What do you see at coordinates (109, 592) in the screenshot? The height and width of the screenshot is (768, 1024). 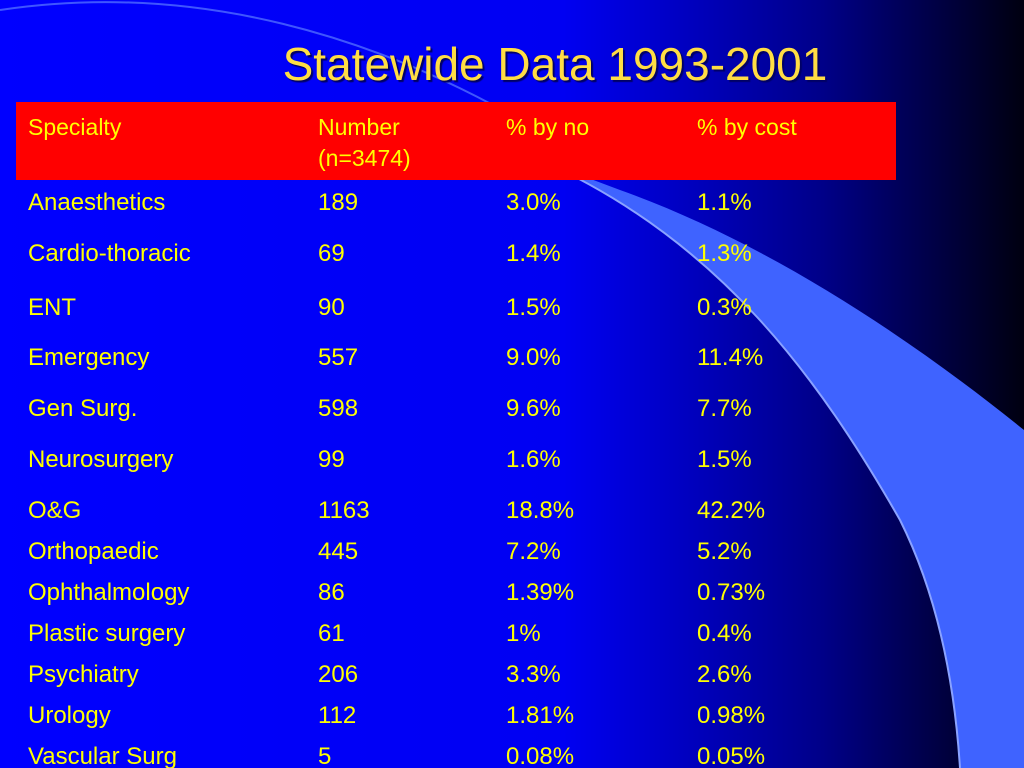 I see `cell-specialty: Ophthalmology` at bounding box center [109, 592].